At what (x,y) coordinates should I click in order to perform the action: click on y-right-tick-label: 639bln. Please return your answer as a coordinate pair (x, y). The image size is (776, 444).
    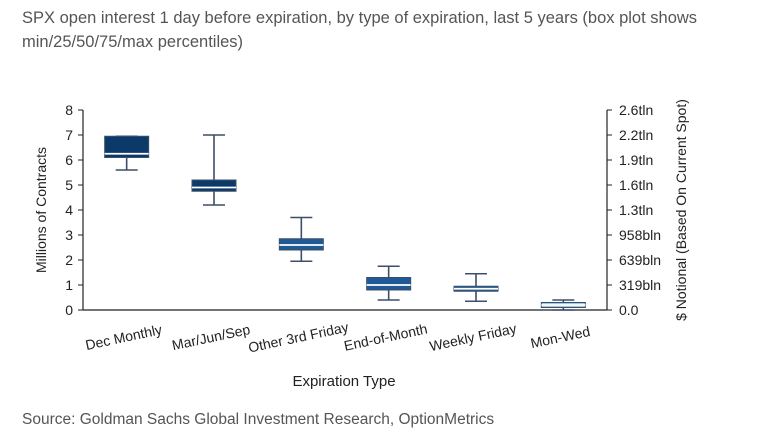
    Looking at the image, I should click on (640, 260).